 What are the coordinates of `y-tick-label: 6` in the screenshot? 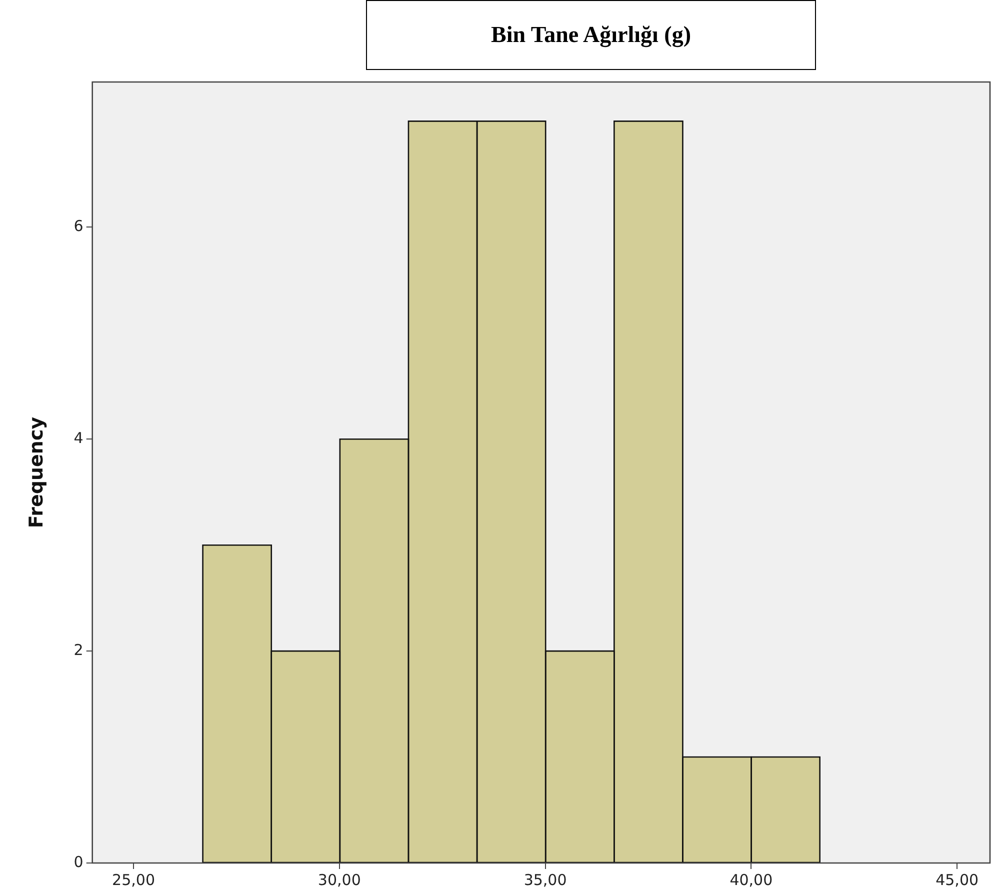 It's located at (79, 226).